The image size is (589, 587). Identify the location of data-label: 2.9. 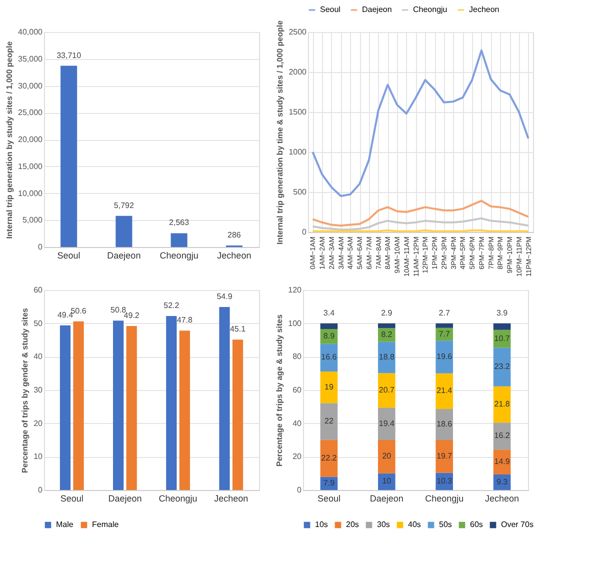
(387, 313).